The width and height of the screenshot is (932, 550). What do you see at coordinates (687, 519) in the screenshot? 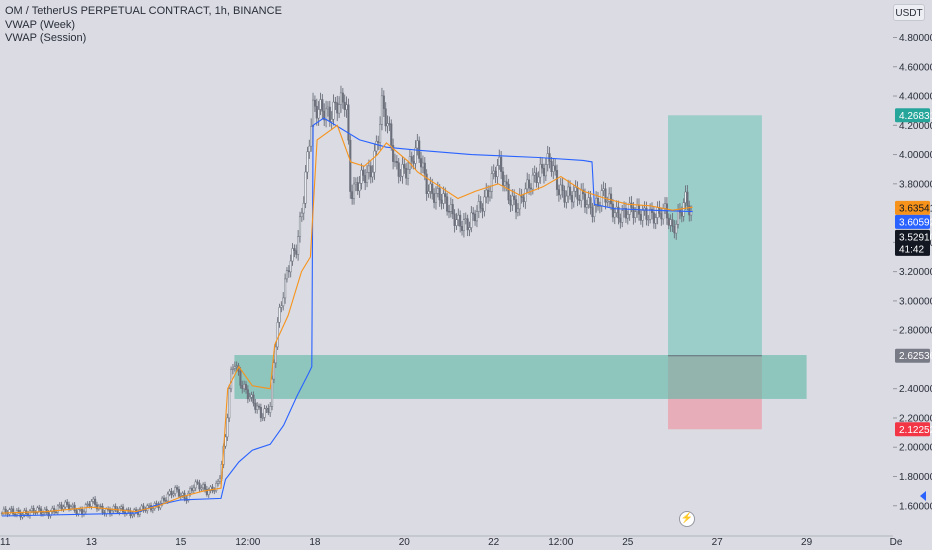
I see `lightning-icon: ⚡` at bounding box center [687, 519].